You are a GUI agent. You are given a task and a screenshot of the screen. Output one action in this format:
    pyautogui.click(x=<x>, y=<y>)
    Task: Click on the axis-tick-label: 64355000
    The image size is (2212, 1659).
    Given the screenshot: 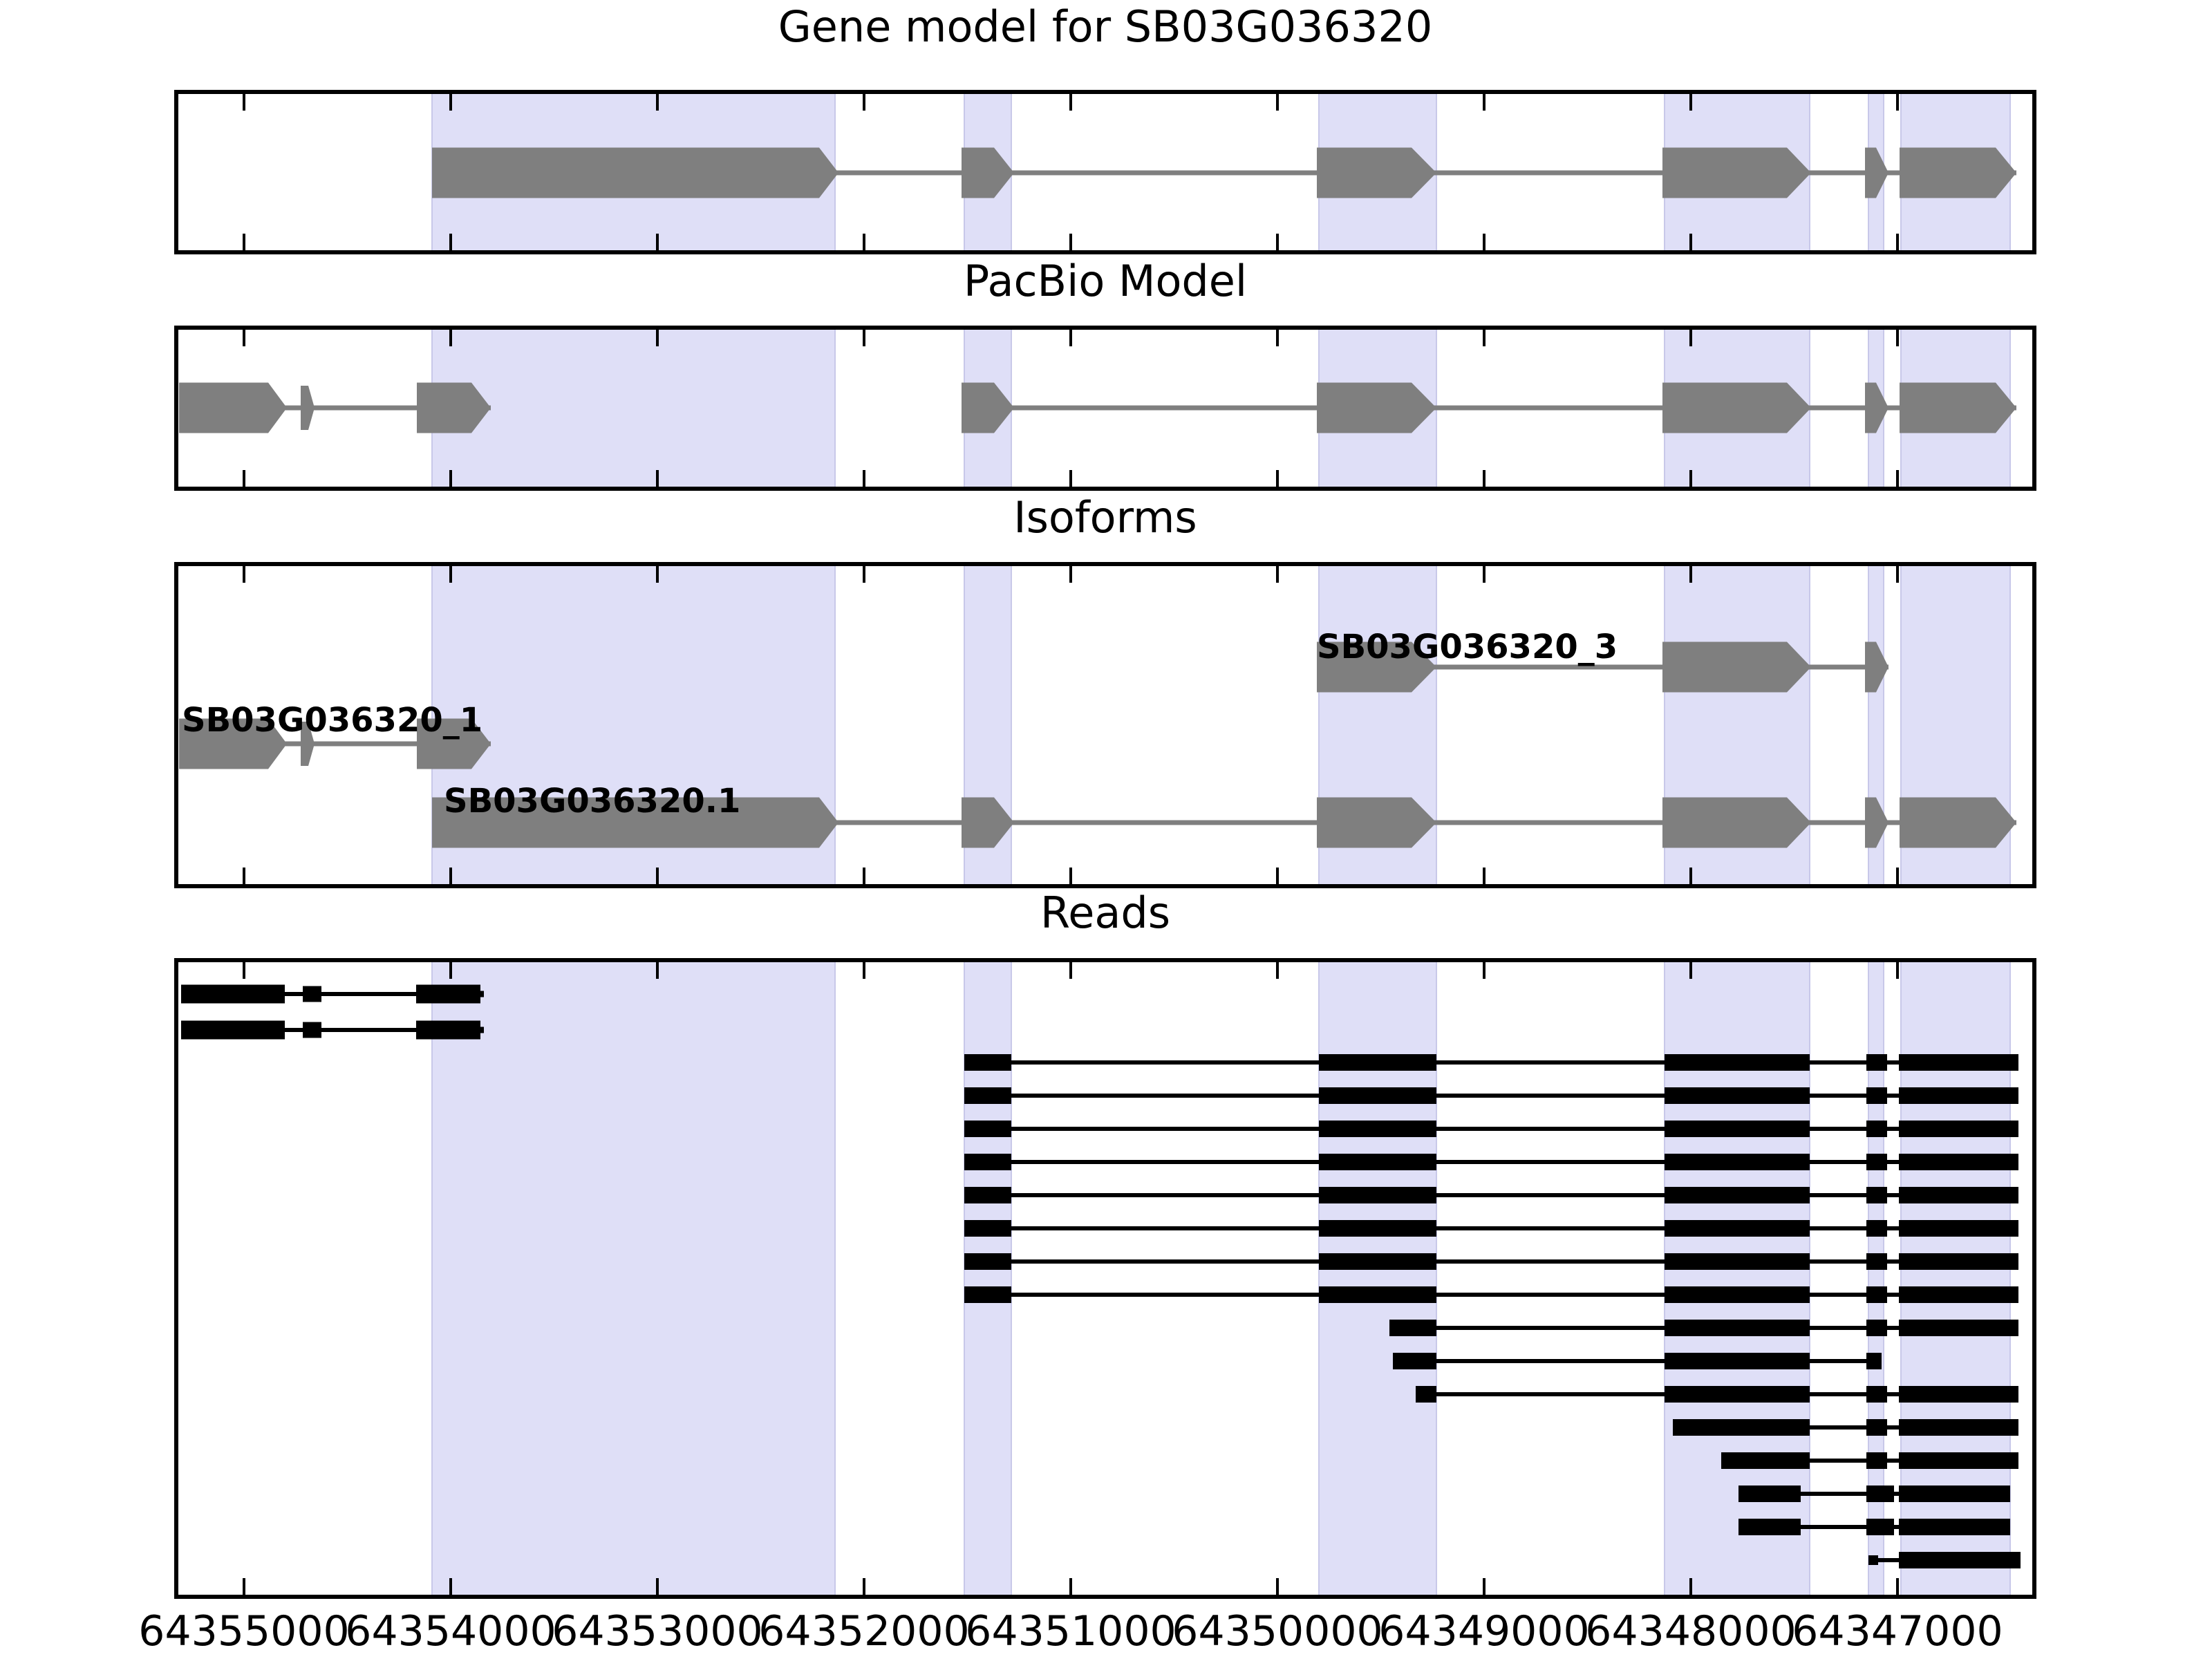 What is the action you would take?
    pyautogui.click(x=243, y=1632)
    